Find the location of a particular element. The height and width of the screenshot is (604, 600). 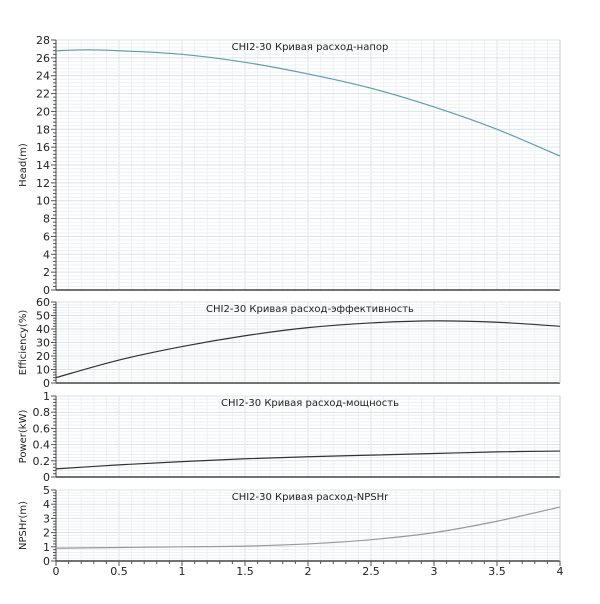

y-tick-label: 40 is located at coordinates (43, 329).